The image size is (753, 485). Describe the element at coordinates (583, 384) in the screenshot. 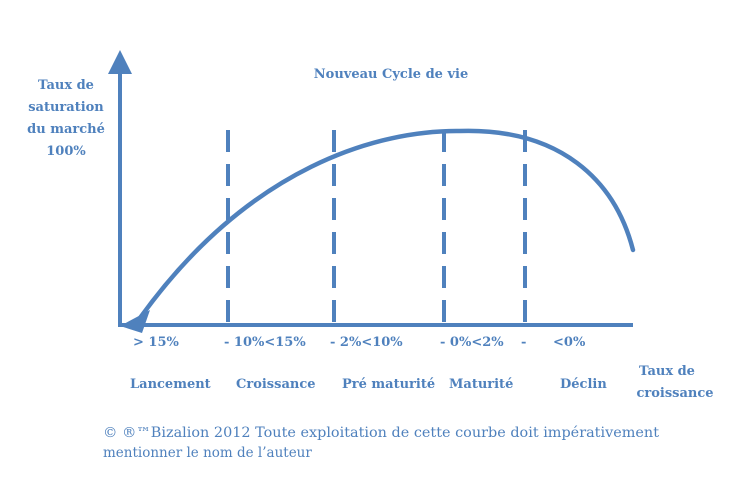

I see `phase-label: Déclin` at that location.